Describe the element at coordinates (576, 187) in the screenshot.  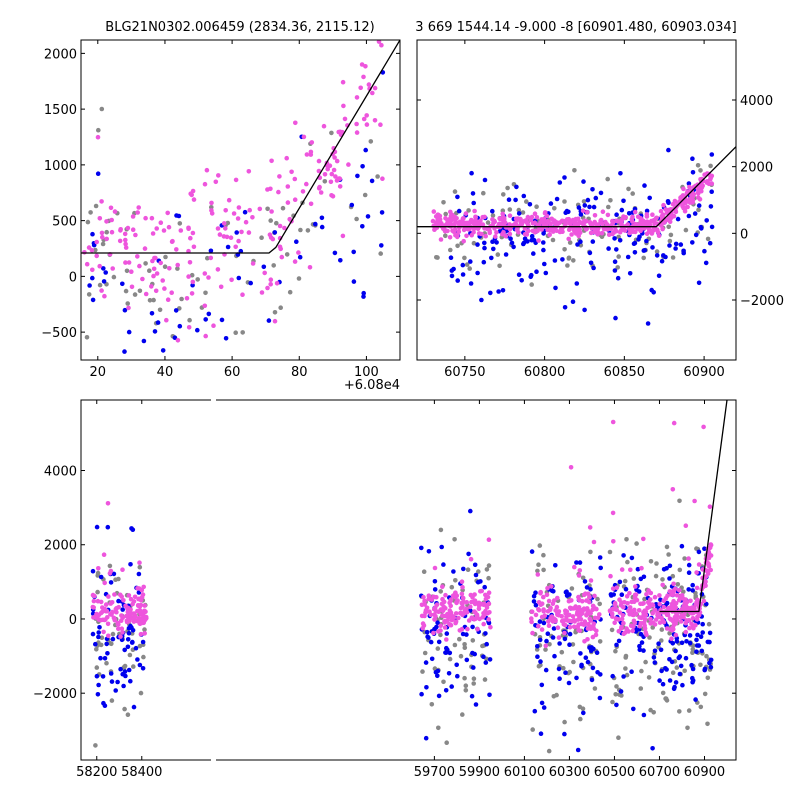
I see `zoom_right-model-line` at that location.